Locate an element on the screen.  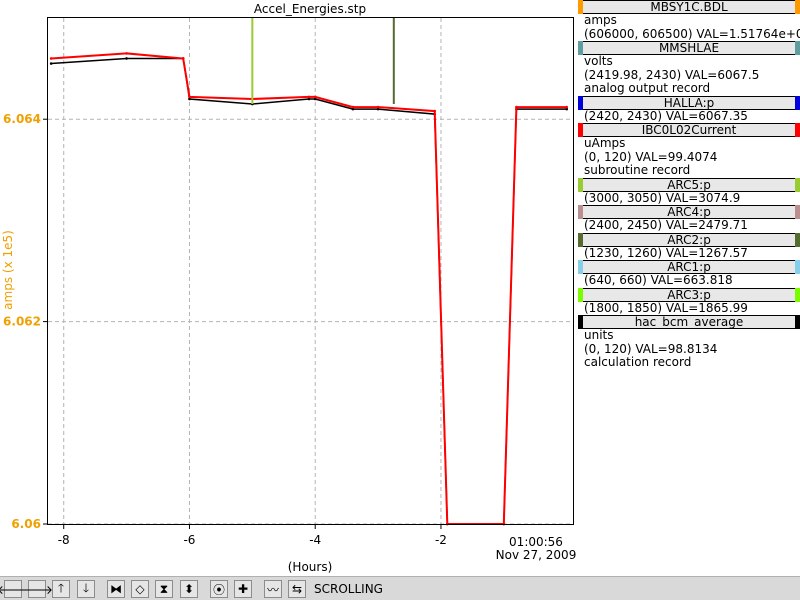
legend-entry-detail: analog output record is located at coordinates (647, 88).